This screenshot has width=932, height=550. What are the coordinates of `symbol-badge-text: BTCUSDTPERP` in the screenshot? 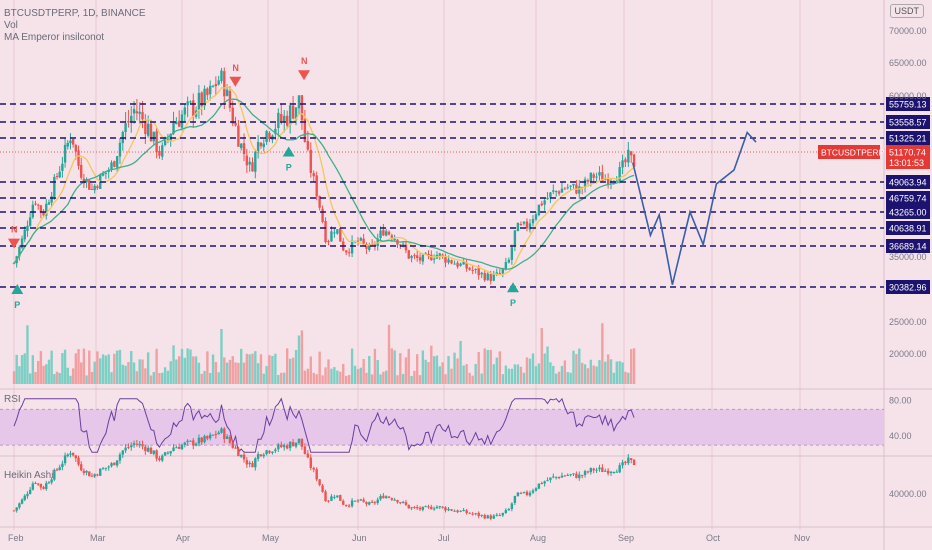 It's located at (853, 153).